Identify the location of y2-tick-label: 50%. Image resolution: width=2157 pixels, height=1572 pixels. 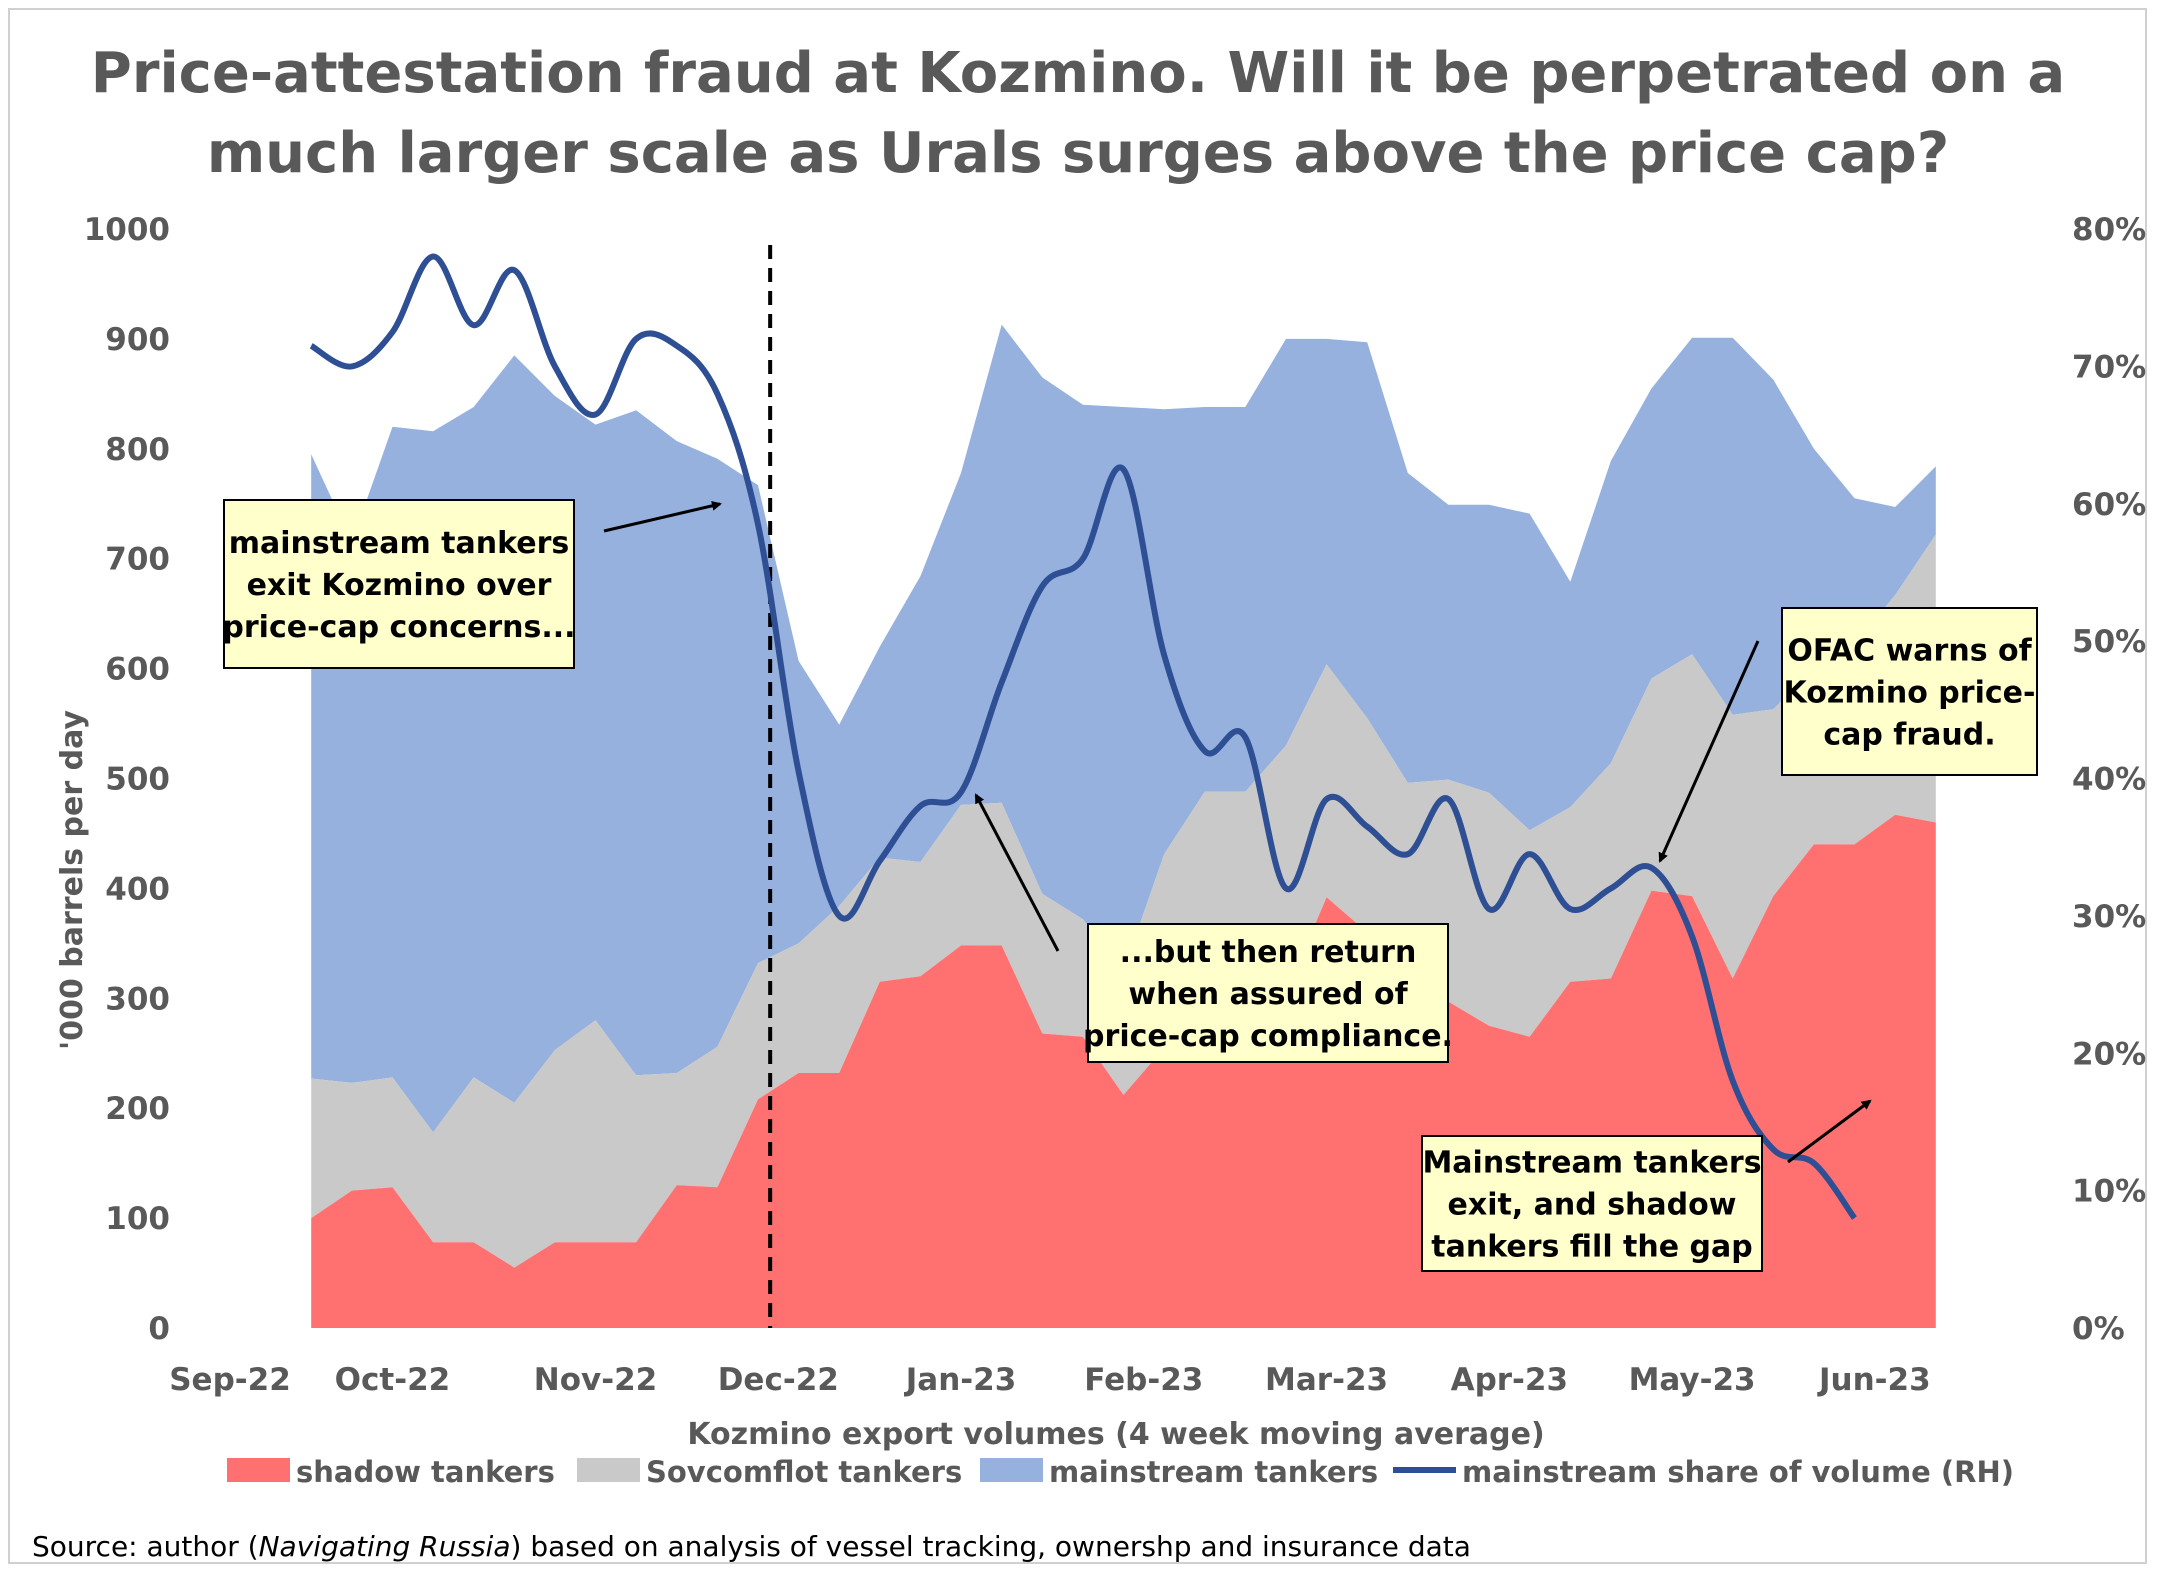
(2109, 642).